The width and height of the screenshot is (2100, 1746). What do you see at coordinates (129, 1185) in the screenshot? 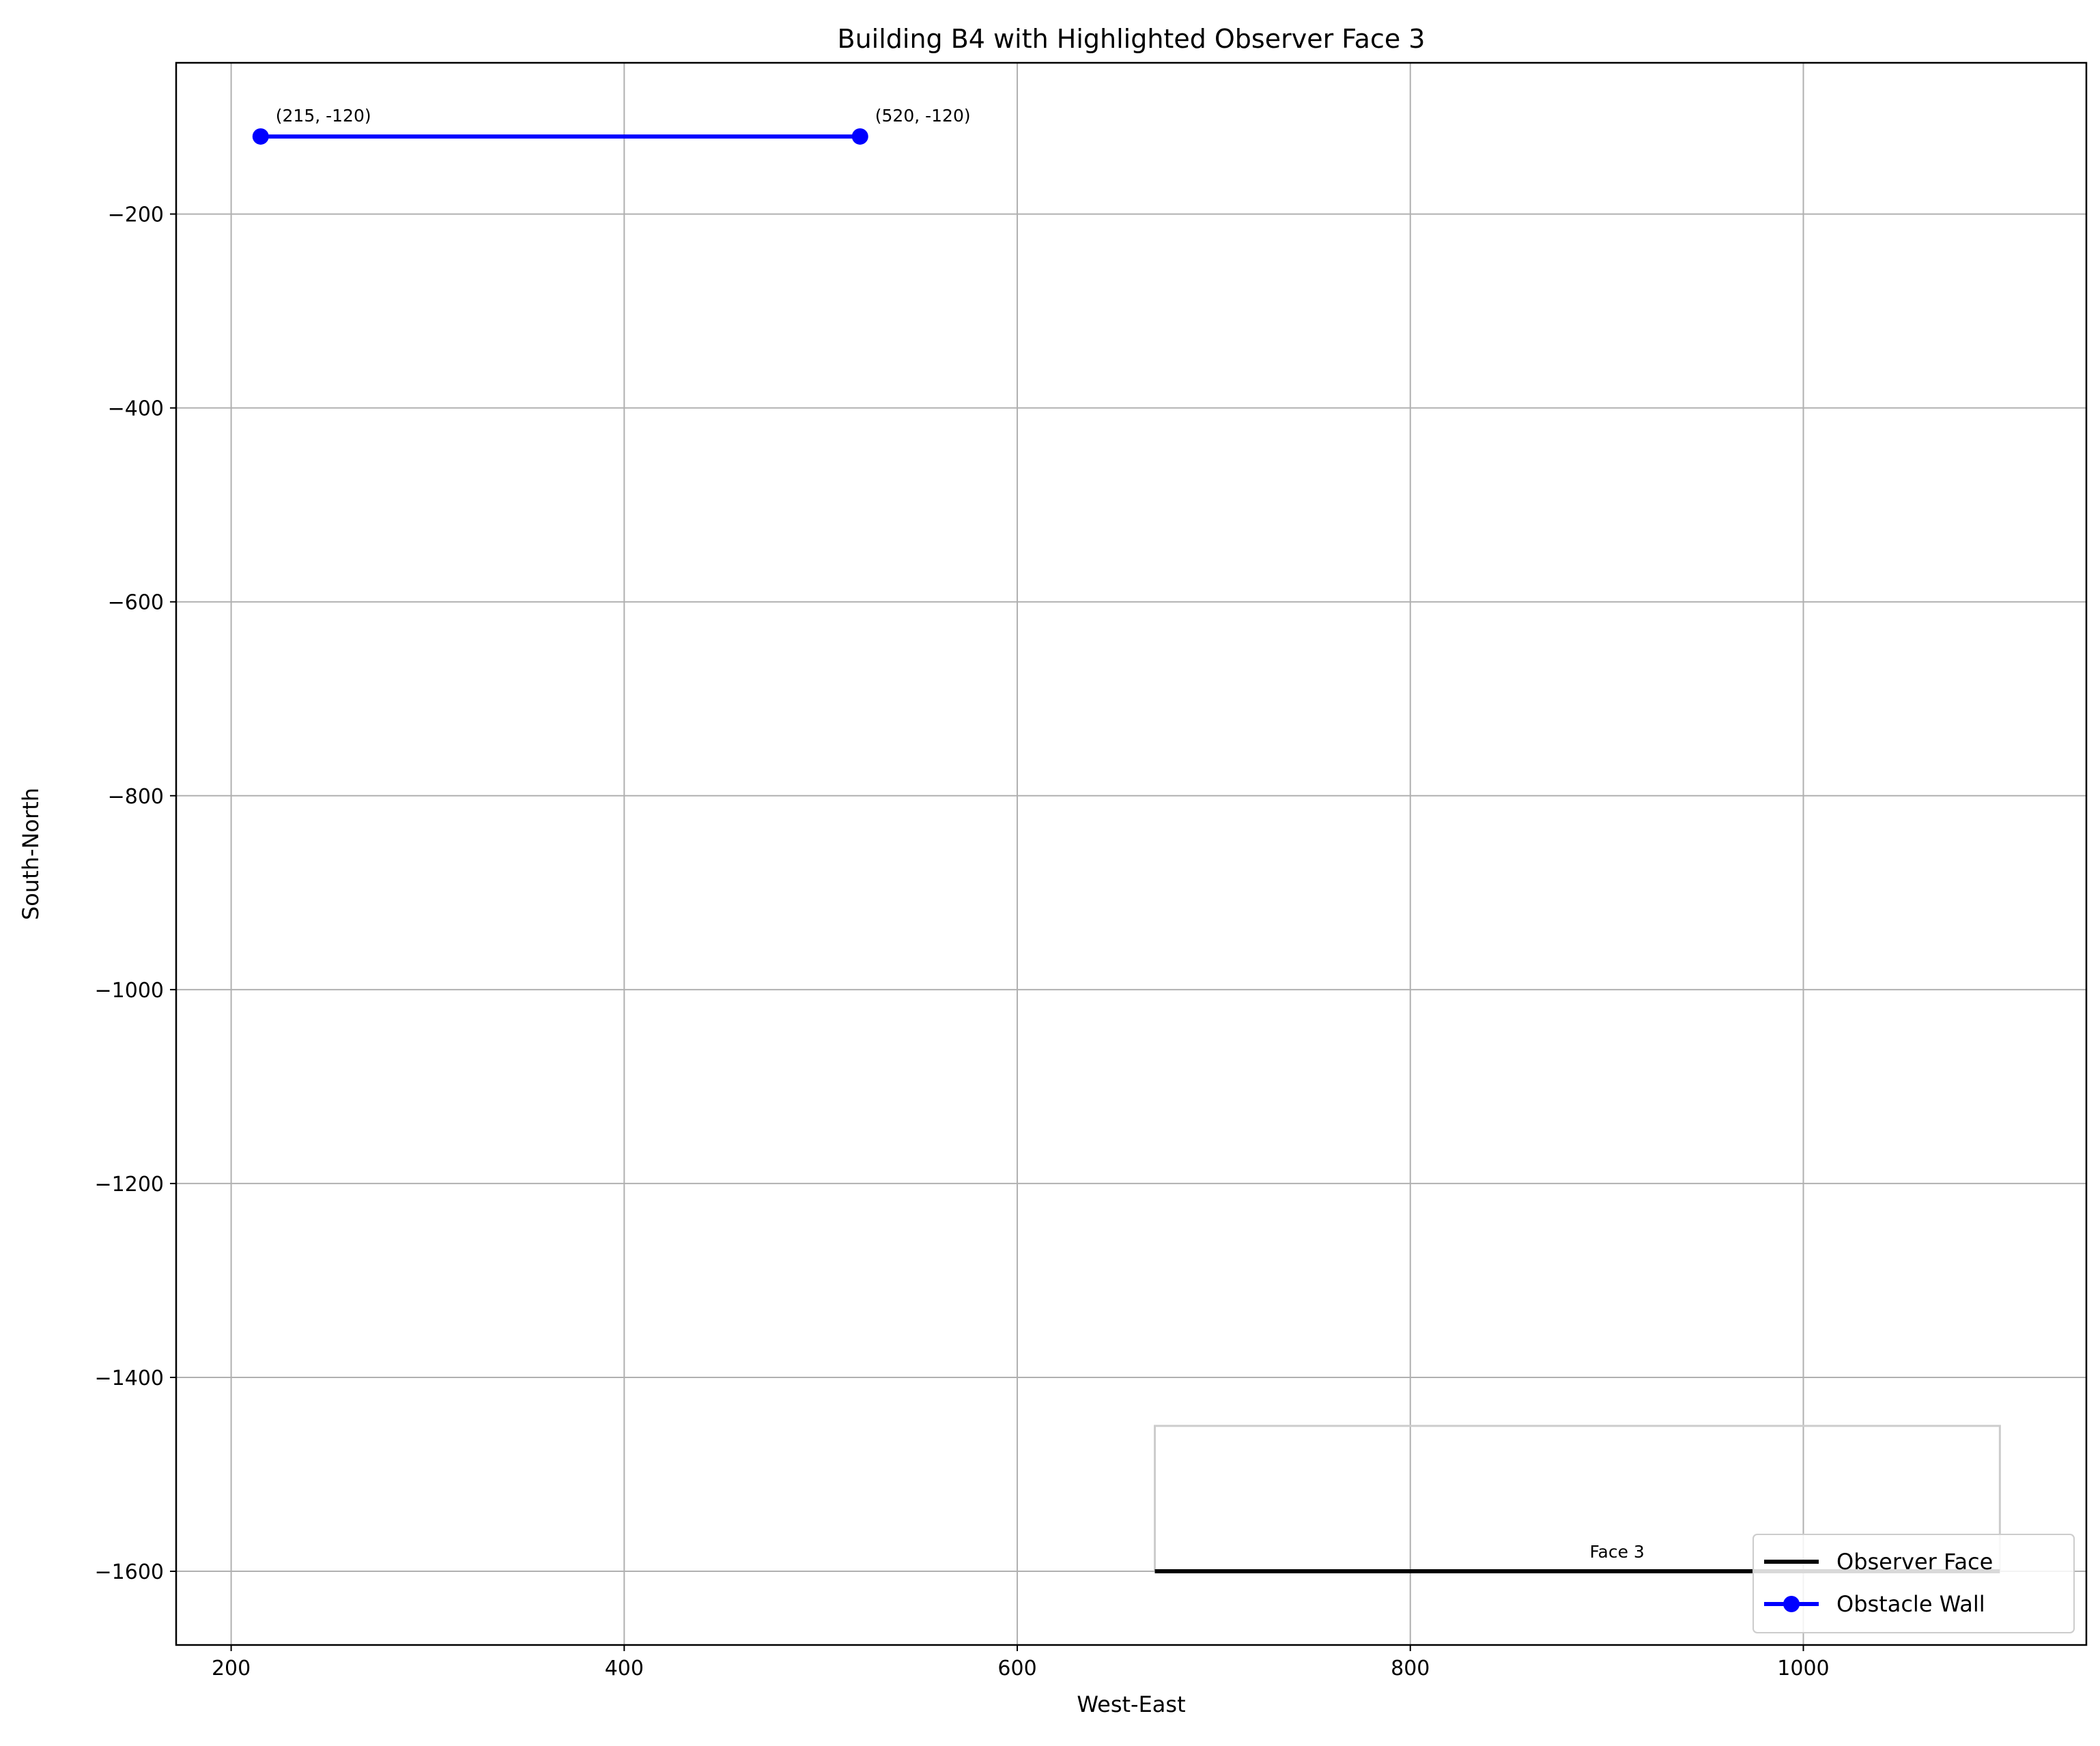
I see `y-tick-label: −1200` at bounding box center [129, 1185].